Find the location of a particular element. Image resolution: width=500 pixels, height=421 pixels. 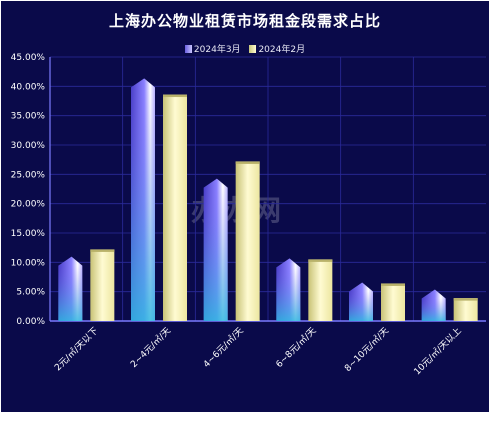

y-tick-label: 45.00% is located at coordinates (28, 58).